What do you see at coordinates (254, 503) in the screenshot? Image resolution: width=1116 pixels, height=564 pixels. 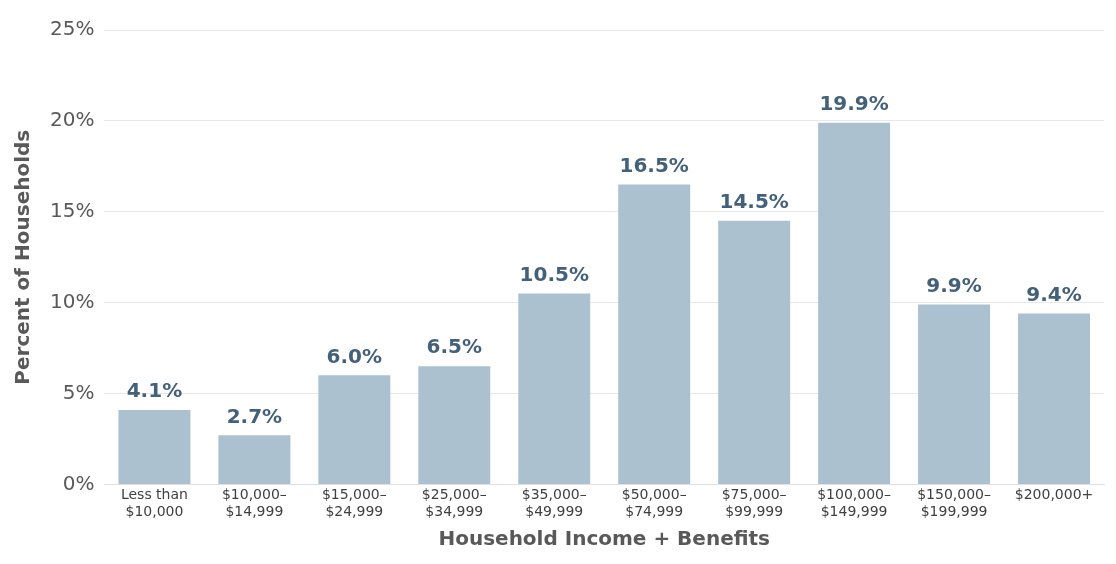 I see `x-tick-label: $10,000– $14,999` at bounding box center [254, 503].